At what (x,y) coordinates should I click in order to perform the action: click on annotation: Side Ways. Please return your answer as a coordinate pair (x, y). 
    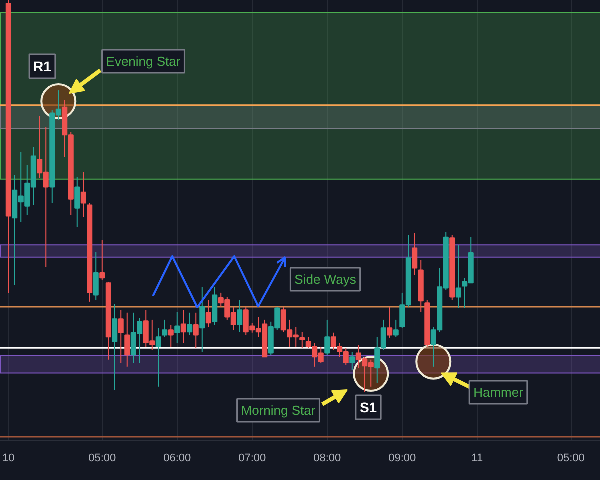
    Looking at the image, I should click on (325, 279).